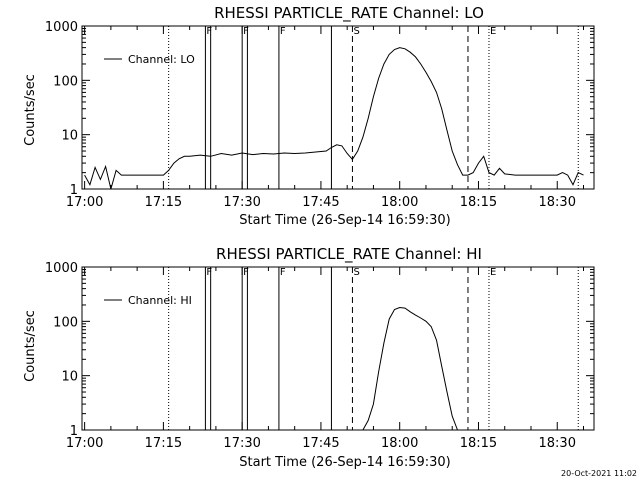  Describe the element at coordinates (61, 27) in the screenshot. I see `lo-y-tick-label: 1000` at that location.